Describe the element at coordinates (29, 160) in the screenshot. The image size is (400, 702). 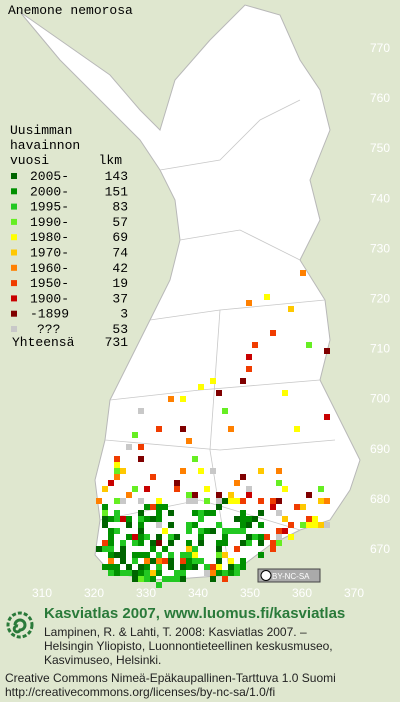
I see `legend-heading: vuosi` at that location.